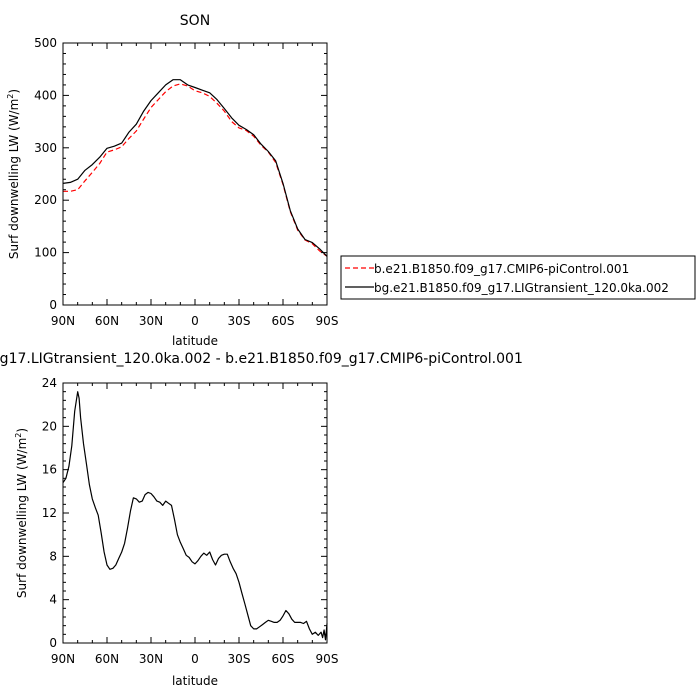 The width and height of the screenshot is (700, 700). Describe the element at coordinates (53, 556) in the screenshot. I see `y-tick-label: 8` at that location.